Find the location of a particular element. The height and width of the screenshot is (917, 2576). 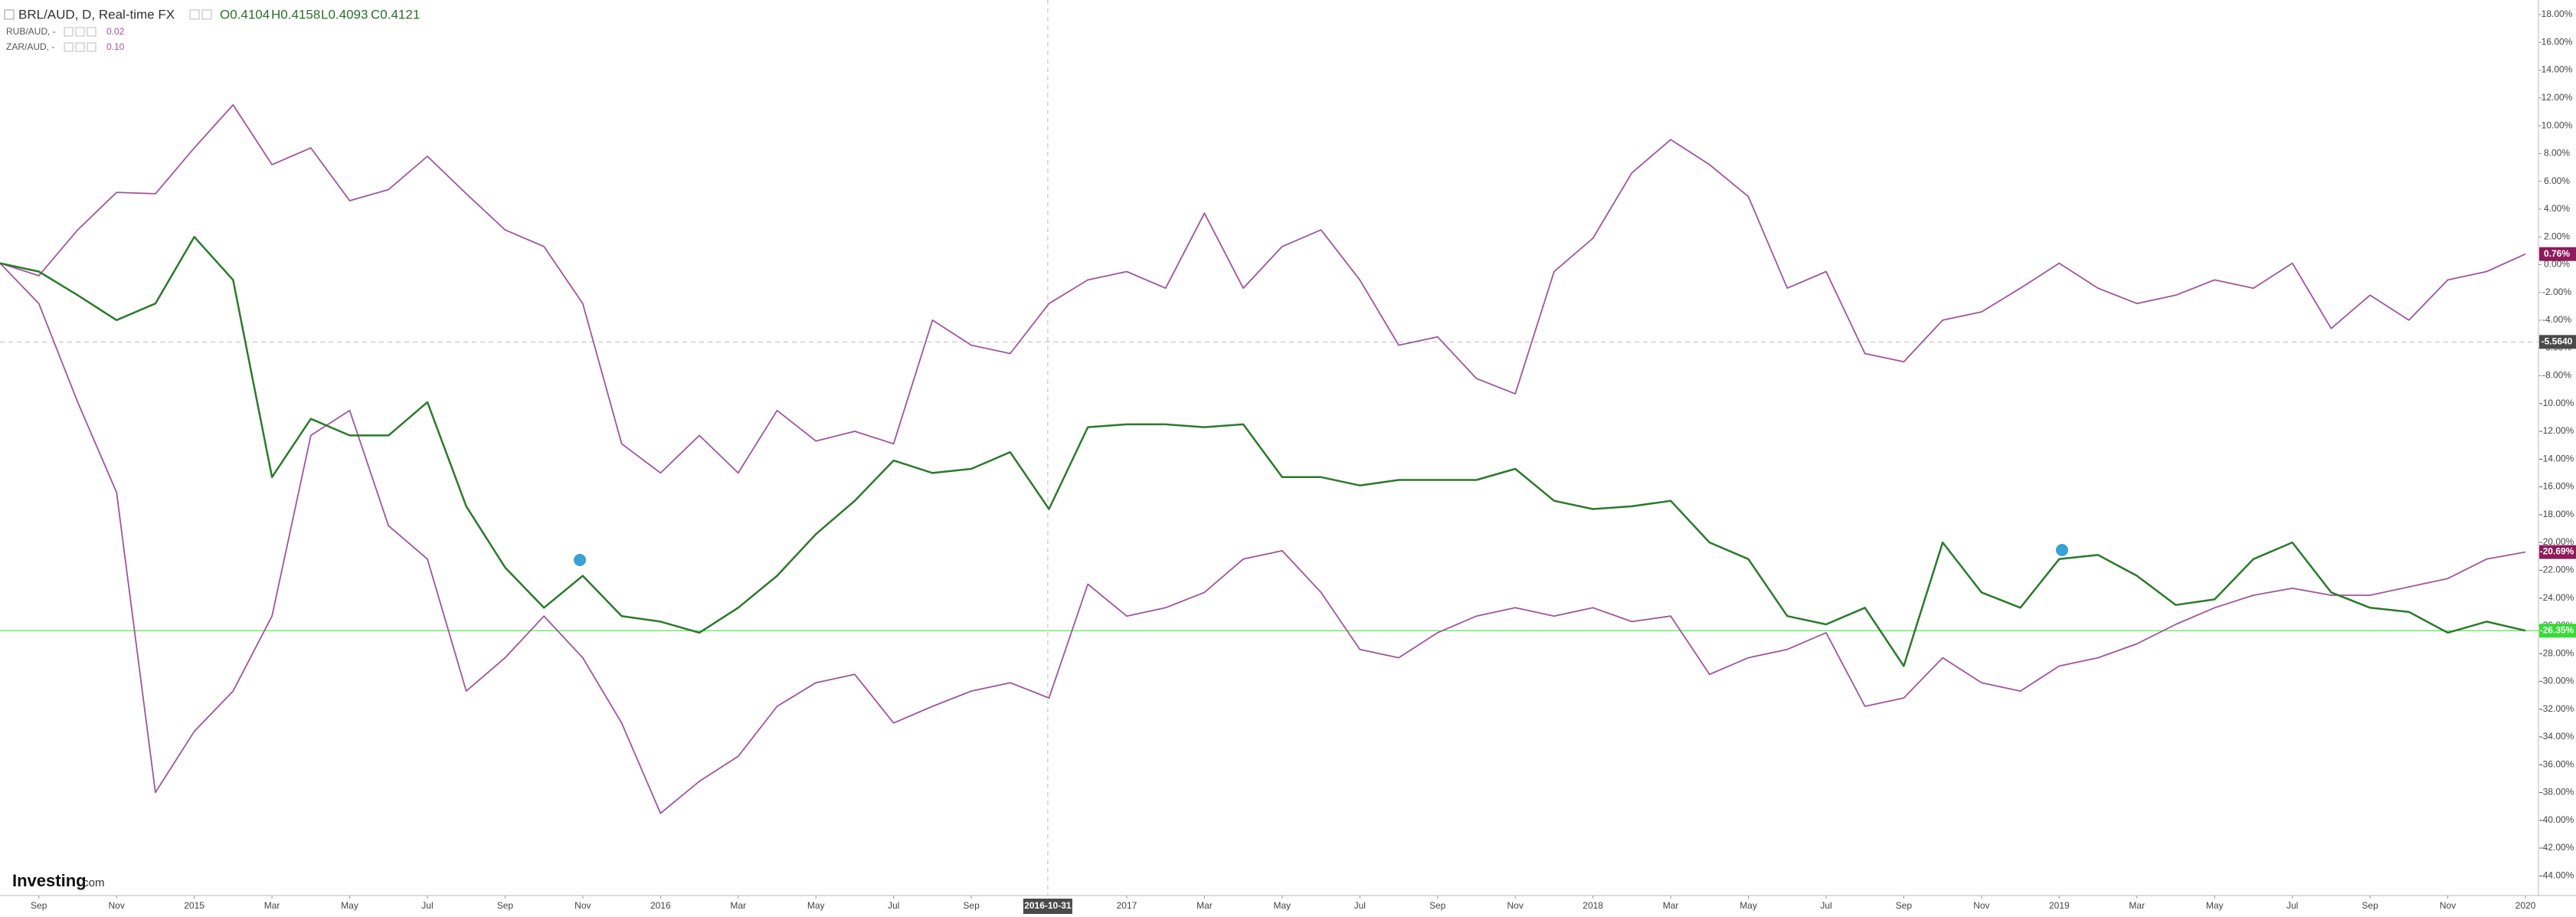

y-tick-label: -12.00% is located at coordinates (2557, 431).